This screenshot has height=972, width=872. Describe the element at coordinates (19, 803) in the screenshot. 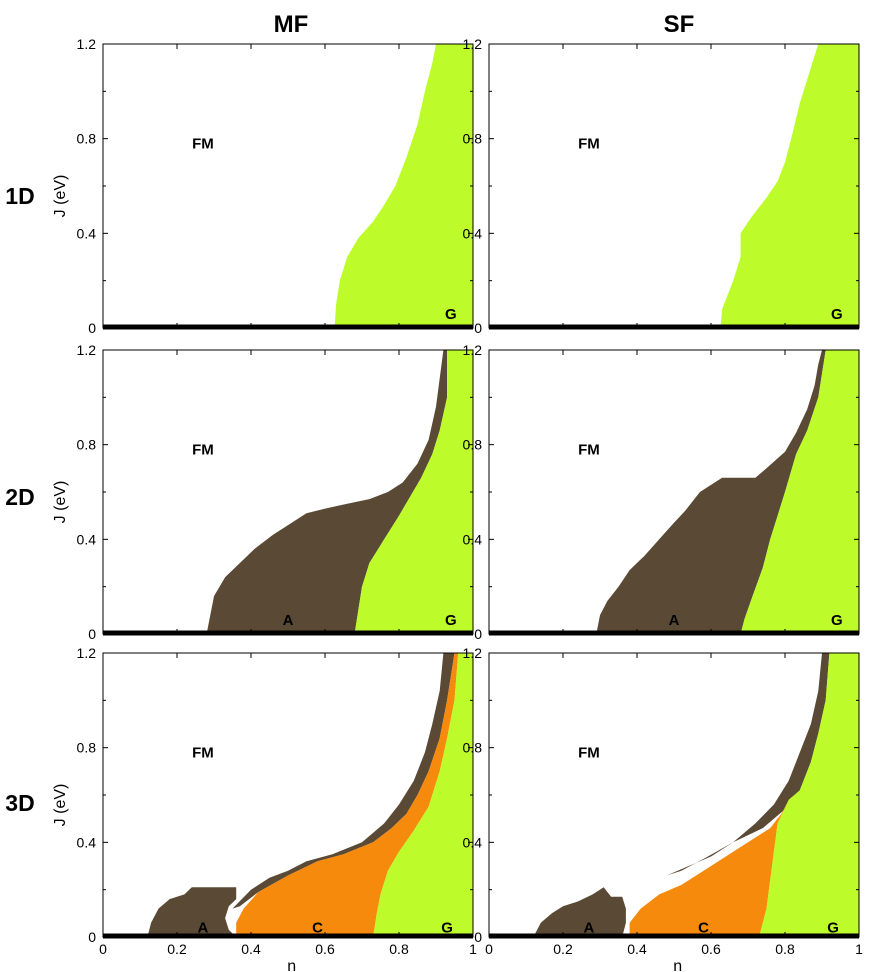

I see `row-label-3d: 3D` at that location.